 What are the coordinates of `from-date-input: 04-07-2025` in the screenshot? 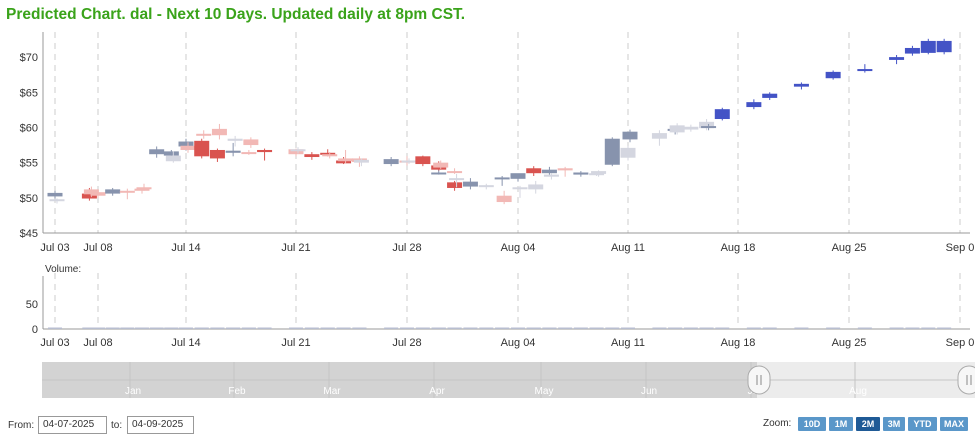 It's located at (72, 425).